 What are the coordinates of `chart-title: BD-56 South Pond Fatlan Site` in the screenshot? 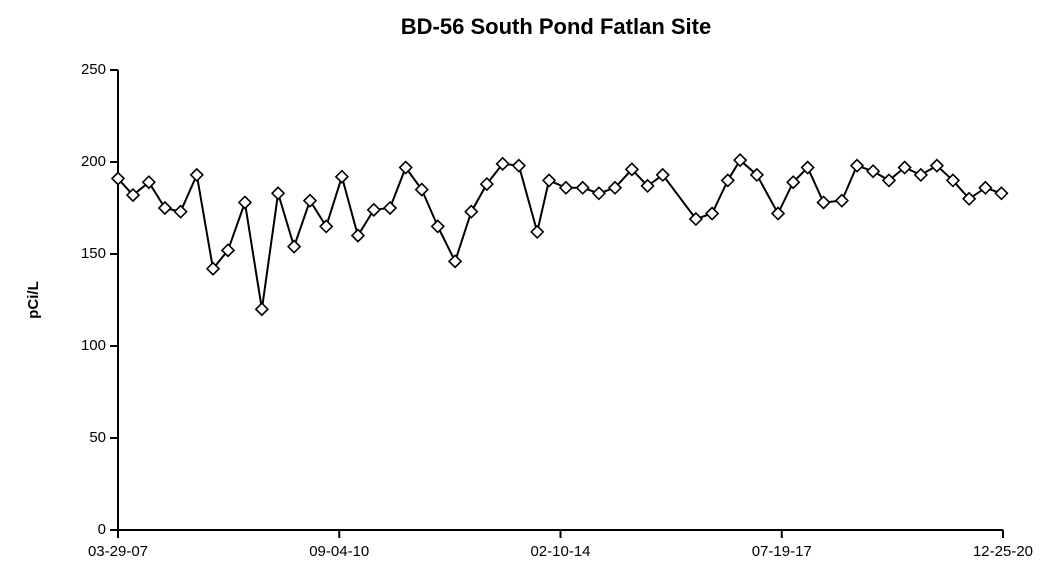 It's located at (556, 26).